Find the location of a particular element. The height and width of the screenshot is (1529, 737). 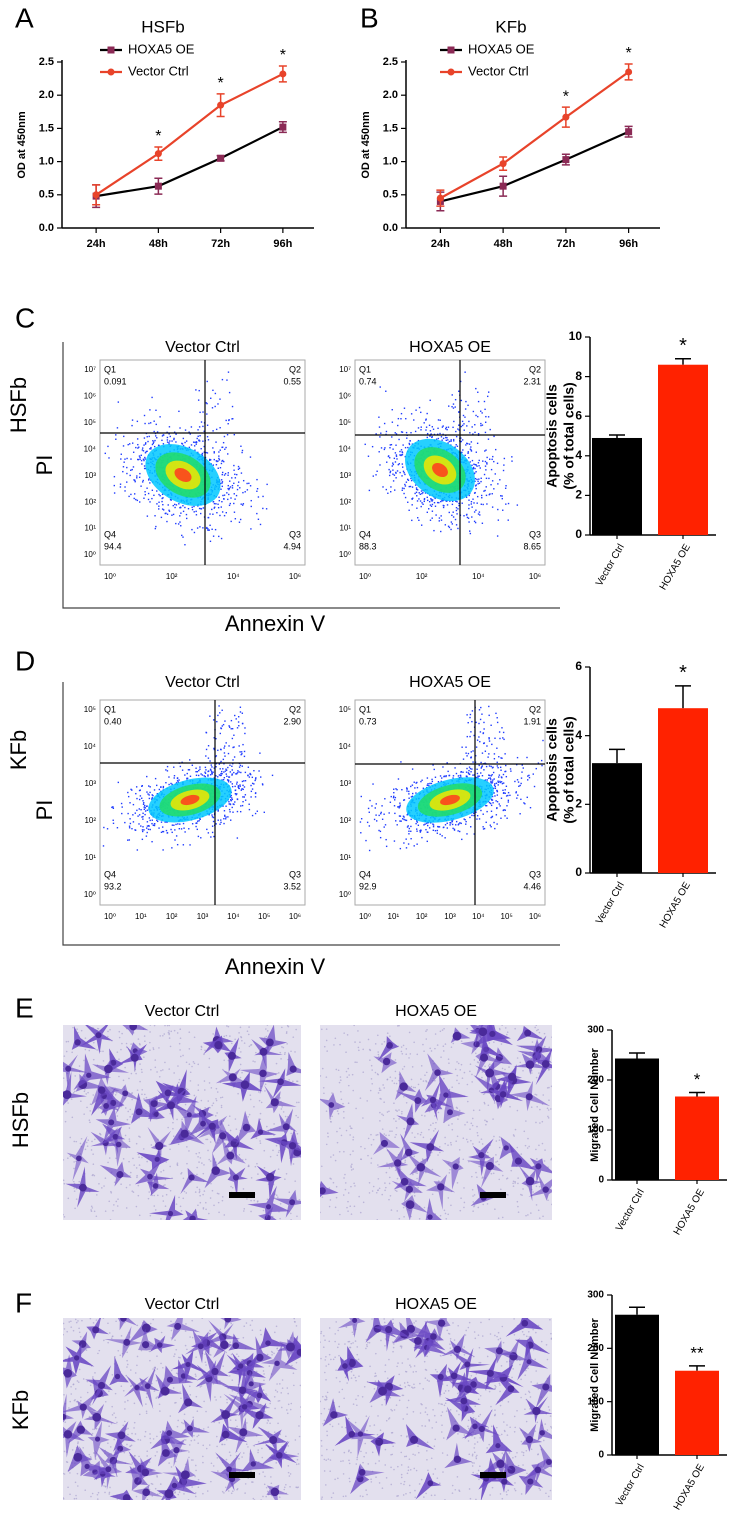

bar is located at coordinates (697, 1138).